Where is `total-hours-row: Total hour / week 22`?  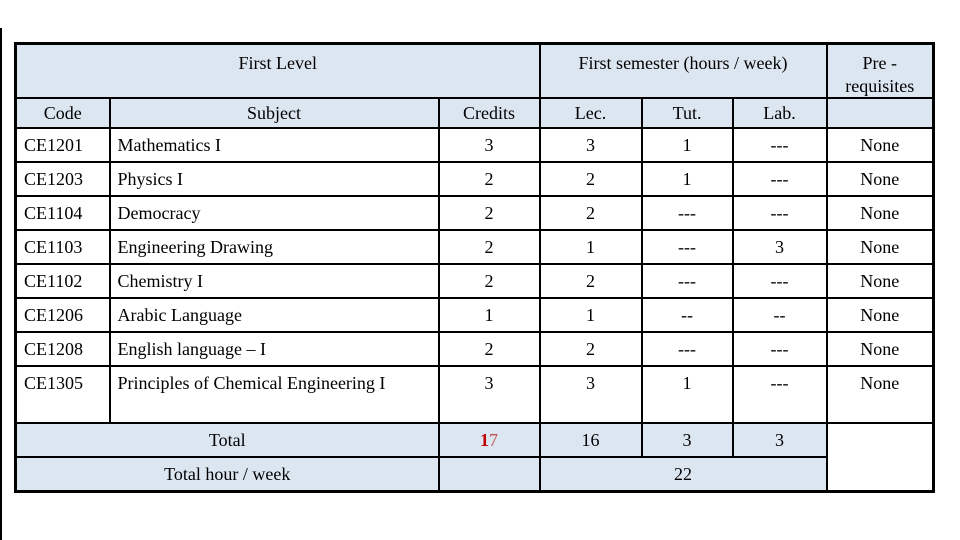 total-hours-row: Total hour / week 22 is located at coordinates (474, 474).